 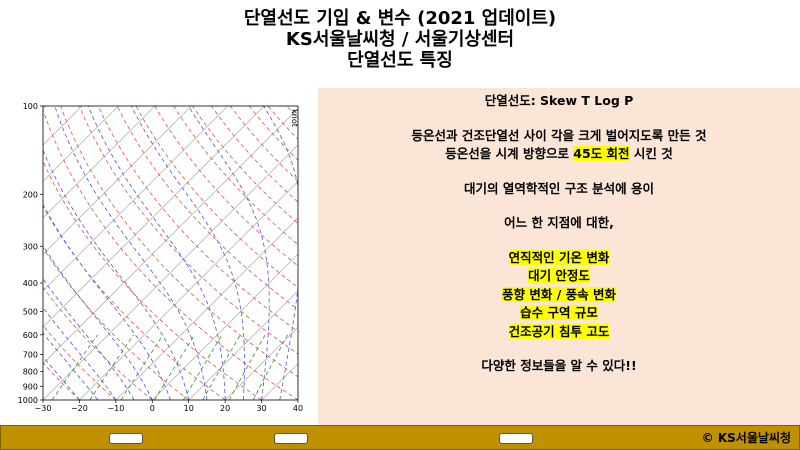 I want to click on text-line: 등온선과 건조단열선 사이 각을 크게 벌어지도록 만든 것, so click(x=559, y=136).